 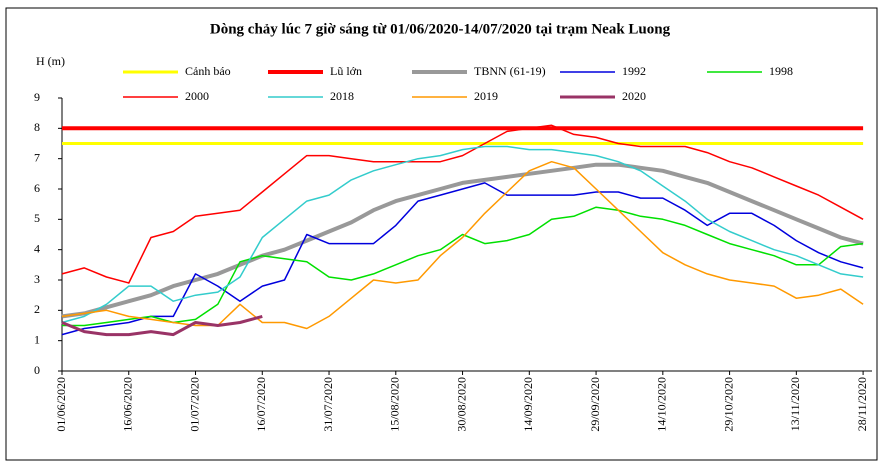 I want to click on y-tick-label: 9, so click(x=37, y=97).